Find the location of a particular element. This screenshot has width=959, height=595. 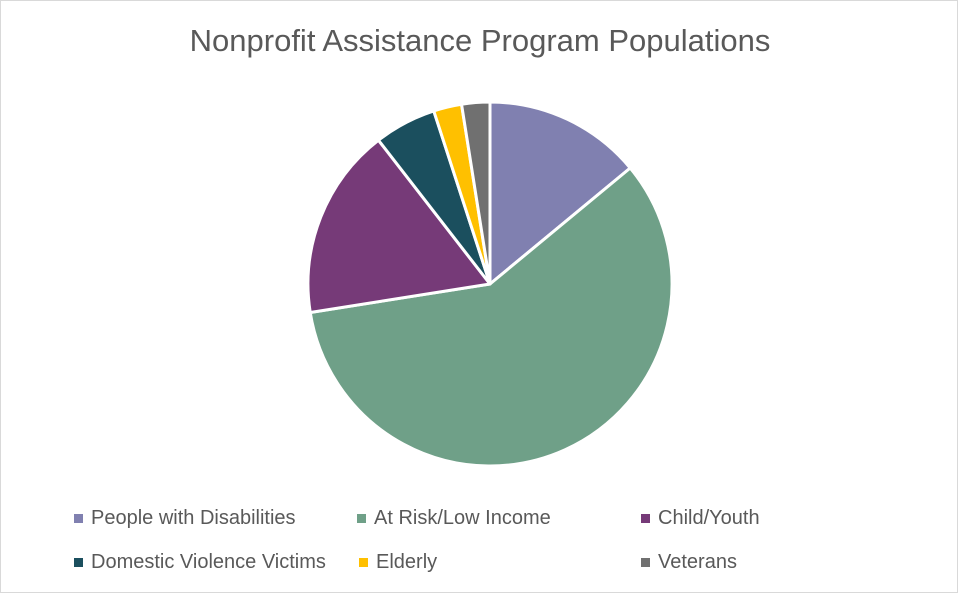

legend-item-elderly: Elderly is located at coordinates (398, 562).